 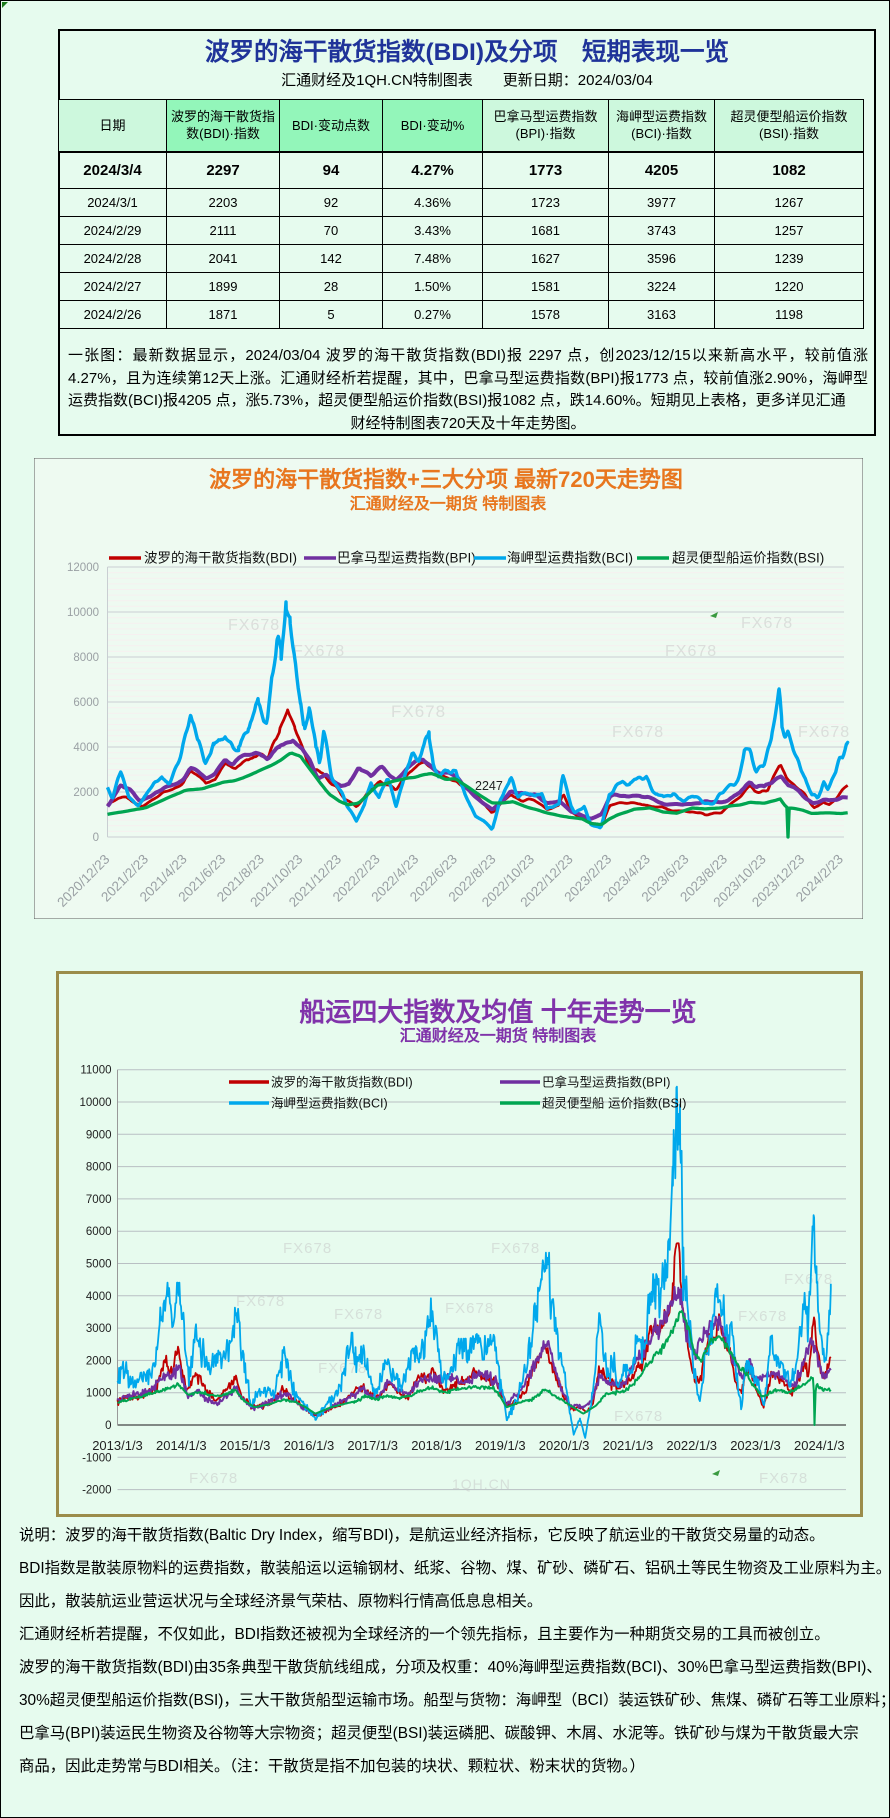 I want to click on svg-text: -1000, so click(x=96, y=1458).